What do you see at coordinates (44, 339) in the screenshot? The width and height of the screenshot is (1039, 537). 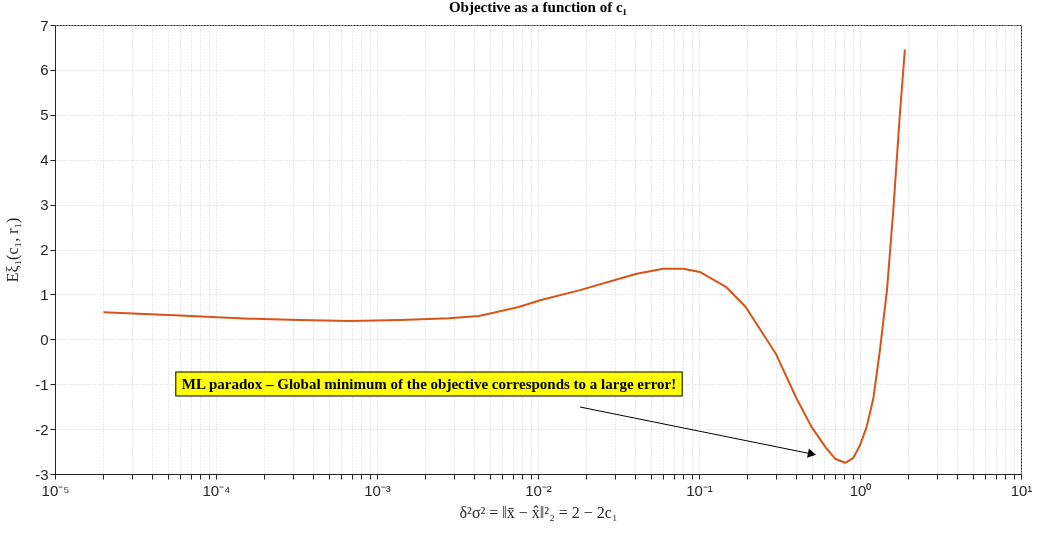 I see `y-tick-label: 0` at bounding box center [44, 339].